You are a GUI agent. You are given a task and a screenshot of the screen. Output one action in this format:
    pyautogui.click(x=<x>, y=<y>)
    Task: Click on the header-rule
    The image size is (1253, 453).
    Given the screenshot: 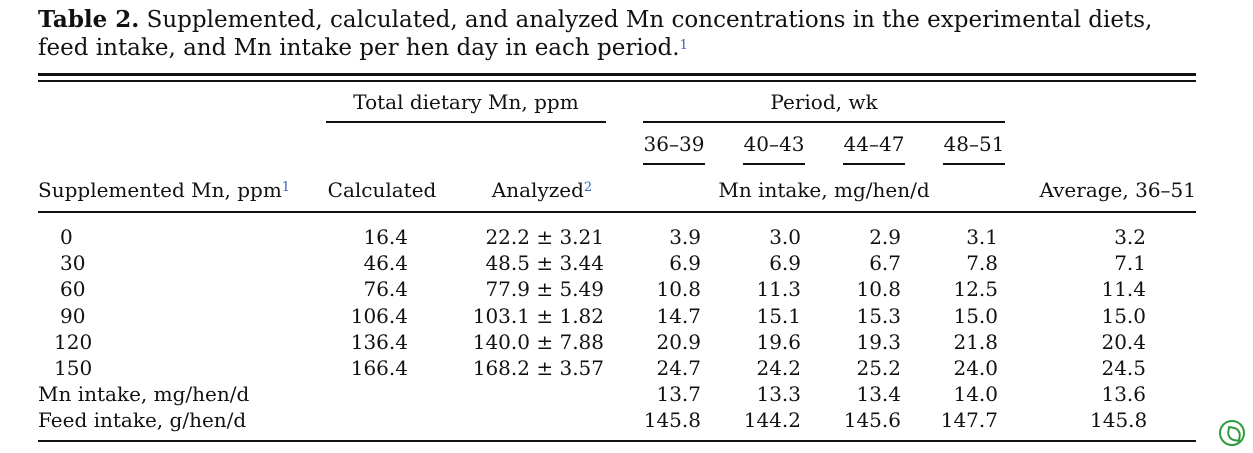 What is the action you would take?
    pyautogui.click(x=617, y=212)
    